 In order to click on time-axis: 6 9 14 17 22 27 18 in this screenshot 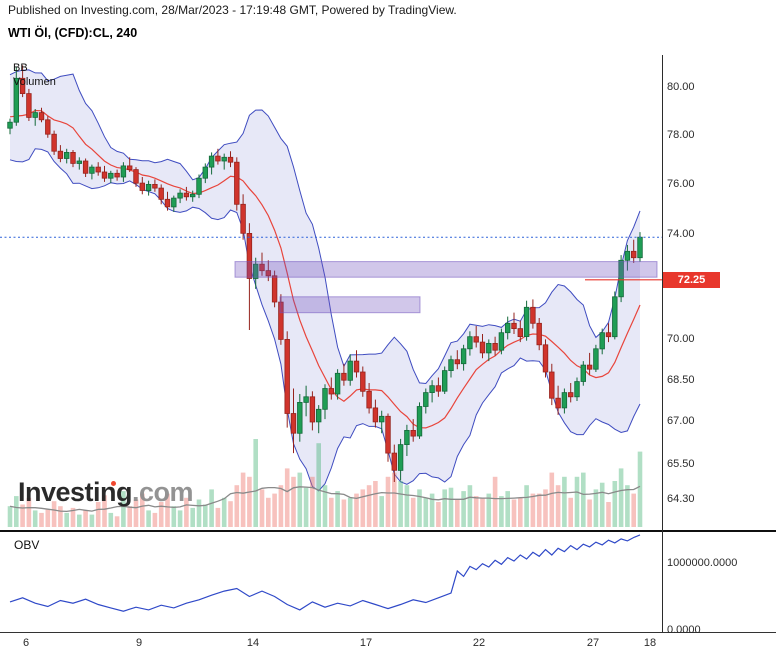, I will do `click(331, 645)`.